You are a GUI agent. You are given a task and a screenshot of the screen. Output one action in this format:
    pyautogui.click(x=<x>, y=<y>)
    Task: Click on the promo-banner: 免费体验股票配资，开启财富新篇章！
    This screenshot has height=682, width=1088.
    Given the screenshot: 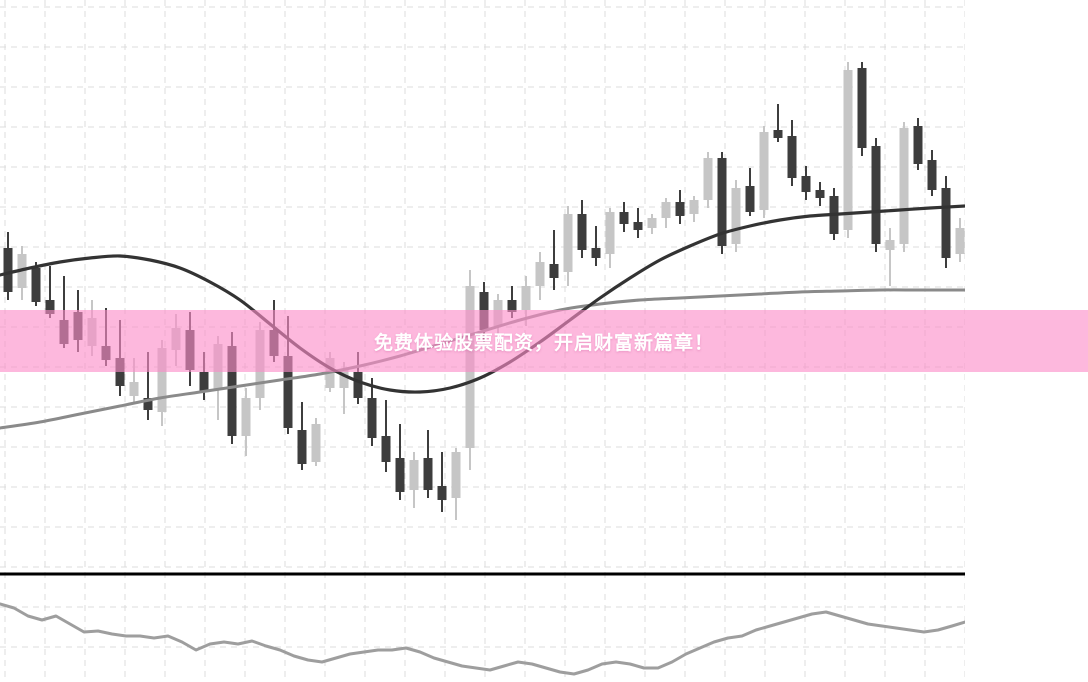 What is the action you would take?
    pyautogui.click(x=544, y=341)
    